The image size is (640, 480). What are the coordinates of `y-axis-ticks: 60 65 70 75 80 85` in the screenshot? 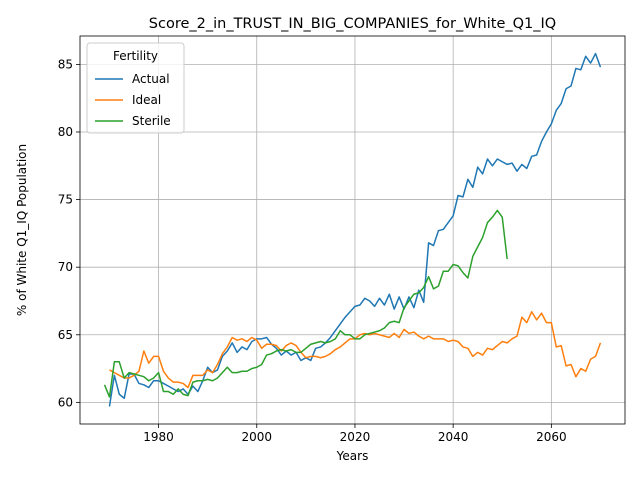 It's located at (69, 233).